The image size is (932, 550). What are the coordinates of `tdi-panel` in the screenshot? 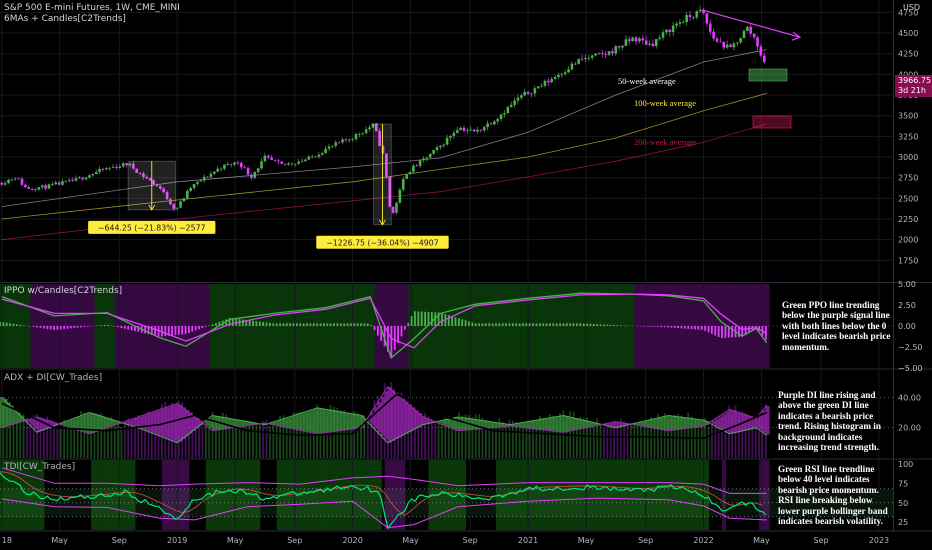 It's located at (446, 498).